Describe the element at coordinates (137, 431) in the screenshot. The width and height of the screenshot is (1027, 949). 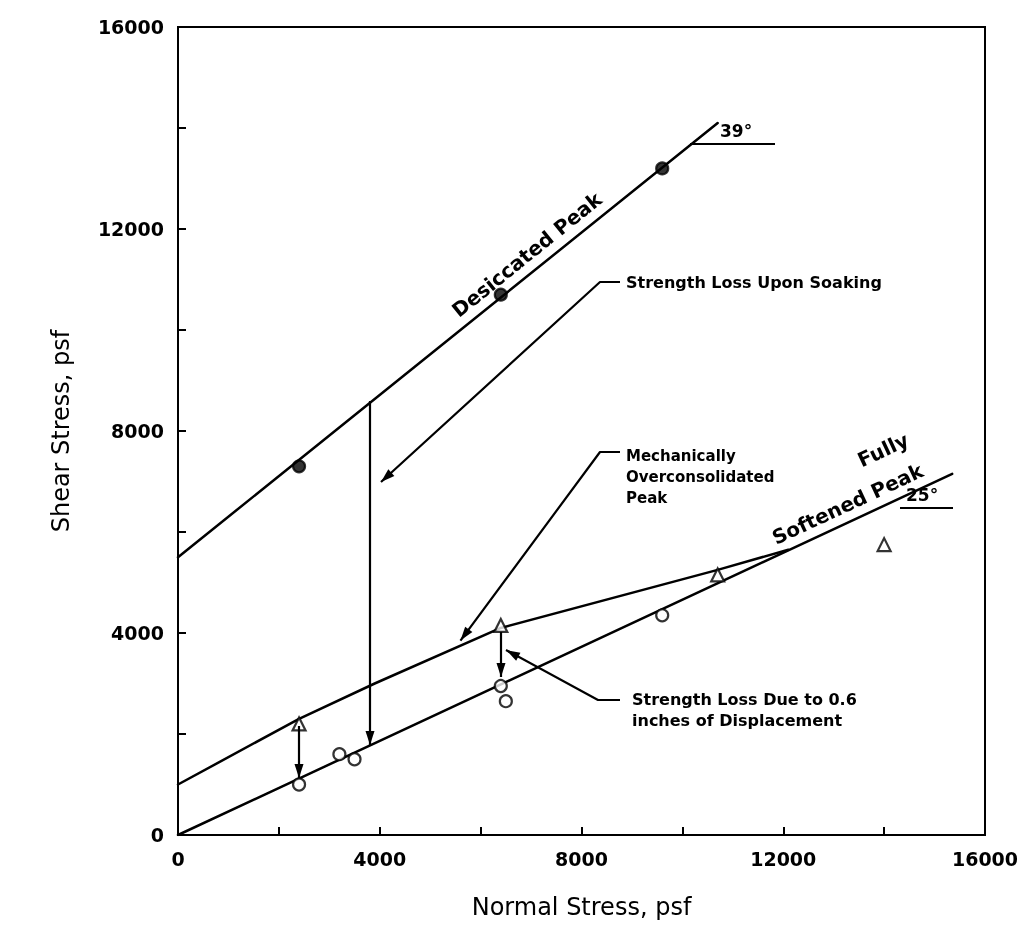
I see `y-tick-label: 8000` at that location.